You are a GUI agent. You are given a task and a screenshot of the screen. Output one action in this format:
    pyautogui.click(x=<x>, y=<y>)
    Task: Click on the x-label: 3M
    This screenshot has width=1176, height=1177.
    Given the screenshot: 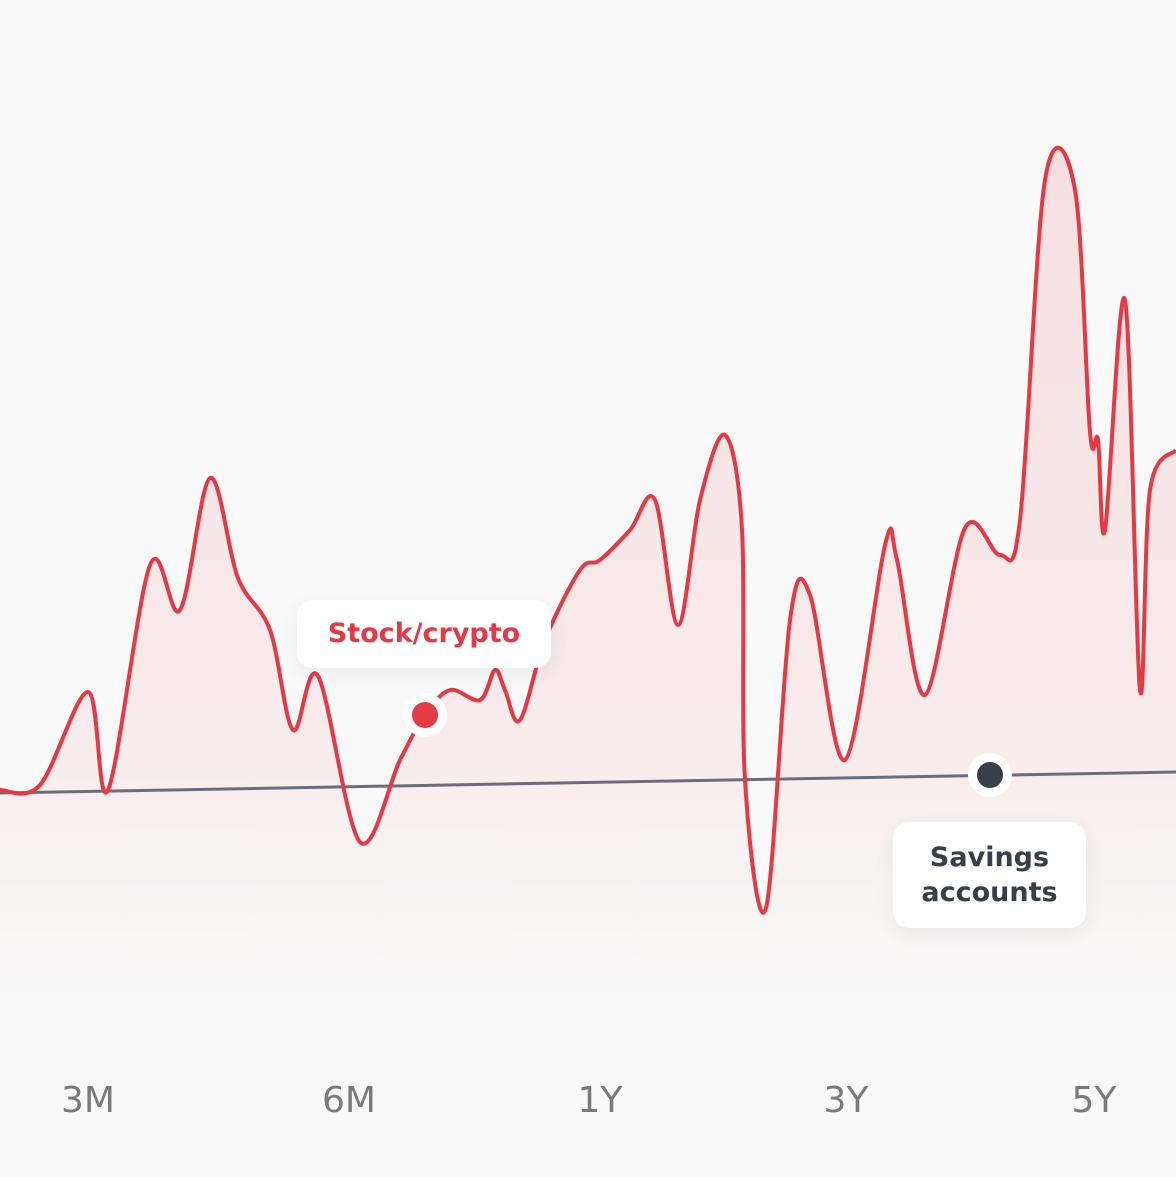 What is the action you would take?
    pyautogui.click(x=88, y=1100)
    